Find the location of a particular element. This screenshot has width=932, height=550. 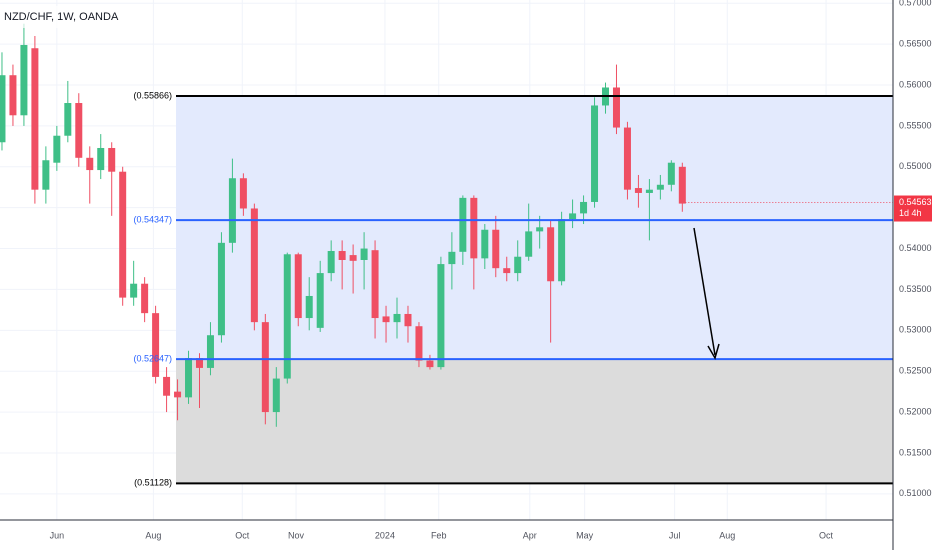

y-tick-label: 0.54000 is located at coordinates (915, 248).